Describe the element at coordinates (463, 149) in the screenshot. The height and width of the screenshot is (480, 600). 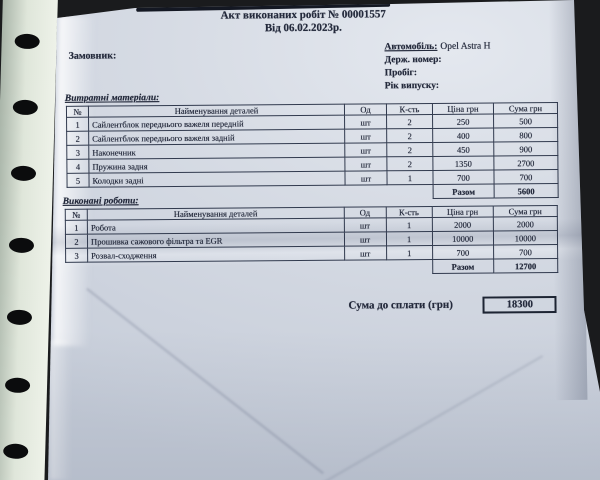
I see `table-cell: 450` at that location.